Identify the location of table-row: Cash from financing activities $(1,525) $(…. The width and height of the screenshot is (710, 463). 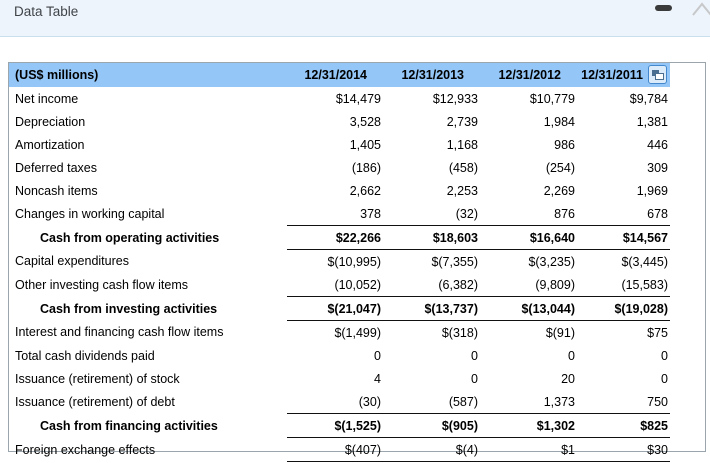
(339, 425).